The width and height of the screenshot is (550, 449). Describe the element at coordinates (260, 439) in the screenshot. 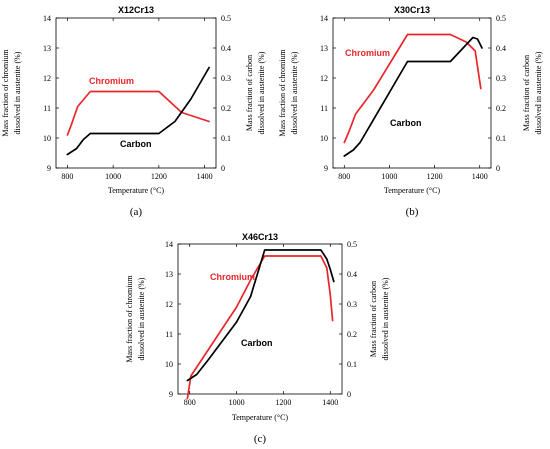

I see `panel-label: (c)` at that location.